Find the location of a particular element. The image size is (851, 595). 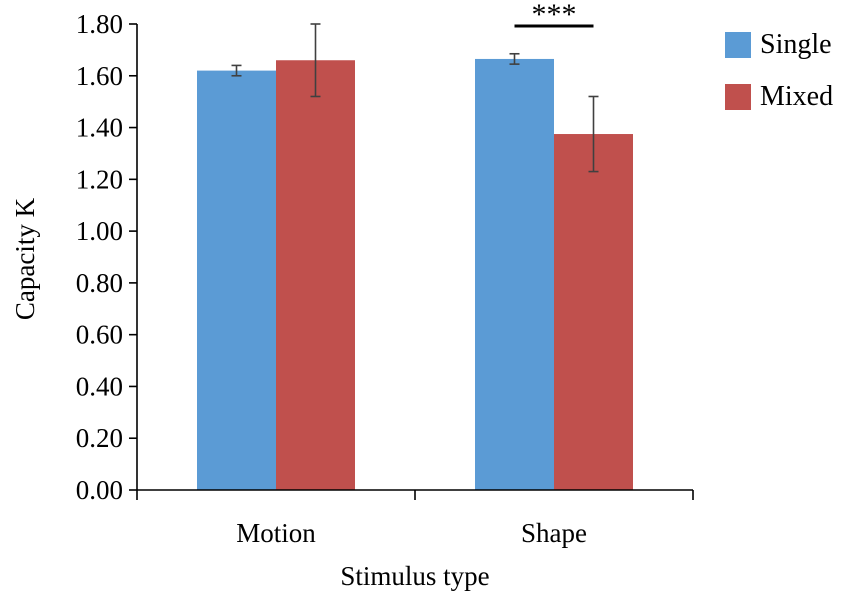

bar-shape-mixed is located at coordinates (593, 312).